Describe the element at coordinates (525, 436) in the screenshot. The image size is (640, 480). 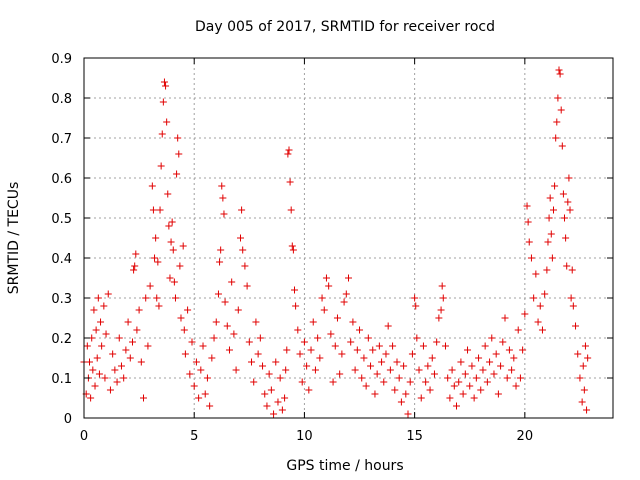
I see `x-tick-label: 20` at that location.